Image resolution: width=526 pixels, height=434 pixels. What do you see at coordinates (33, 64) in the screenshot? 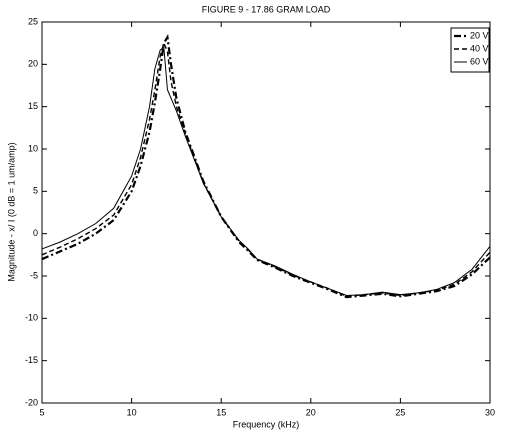
I see `y-tick-label: 20` at bounding box center [33, 64].